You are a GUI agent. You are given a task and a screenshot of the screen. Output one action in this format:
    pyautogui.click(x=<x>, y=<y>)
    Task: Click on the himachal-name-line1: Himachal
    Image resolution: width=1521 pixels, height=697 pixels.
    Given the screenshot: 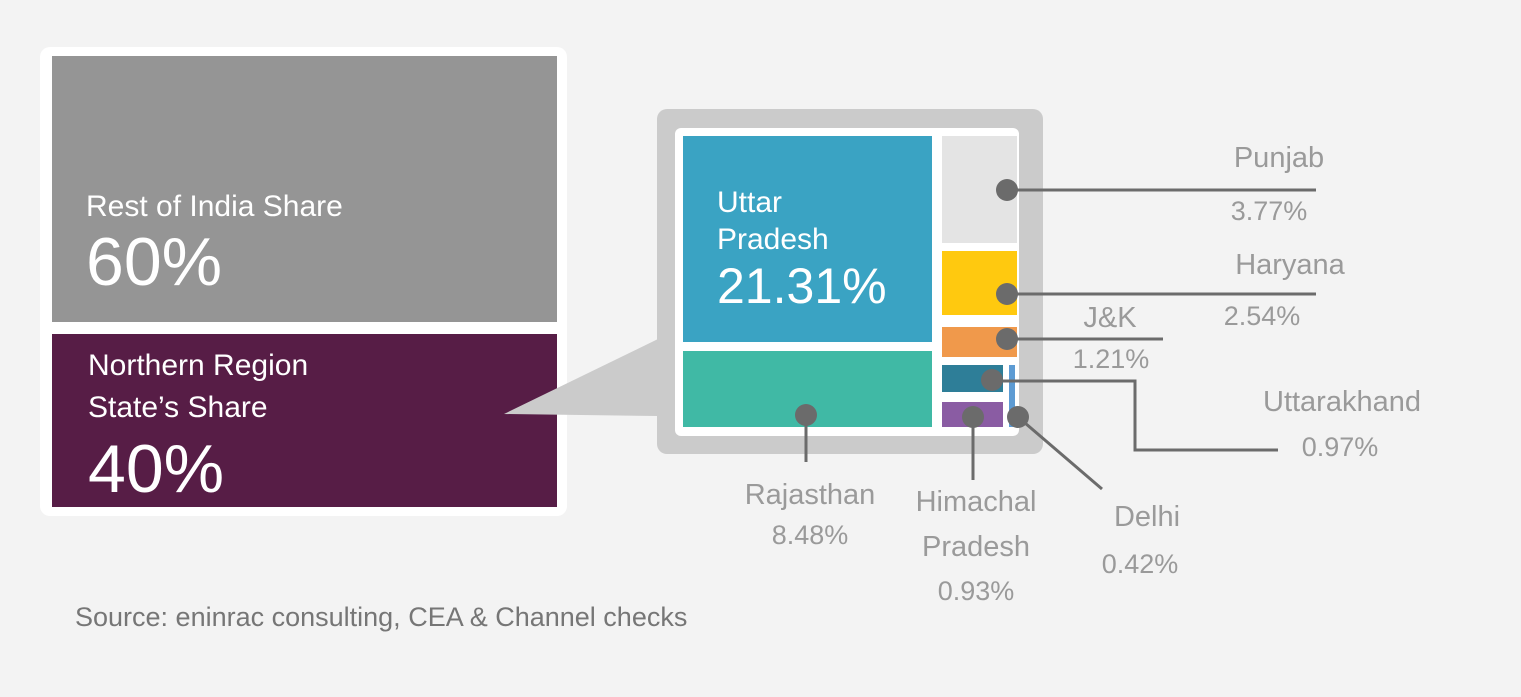 What is the action you would take?
    pyautogui.click(x=976, y=502)
    